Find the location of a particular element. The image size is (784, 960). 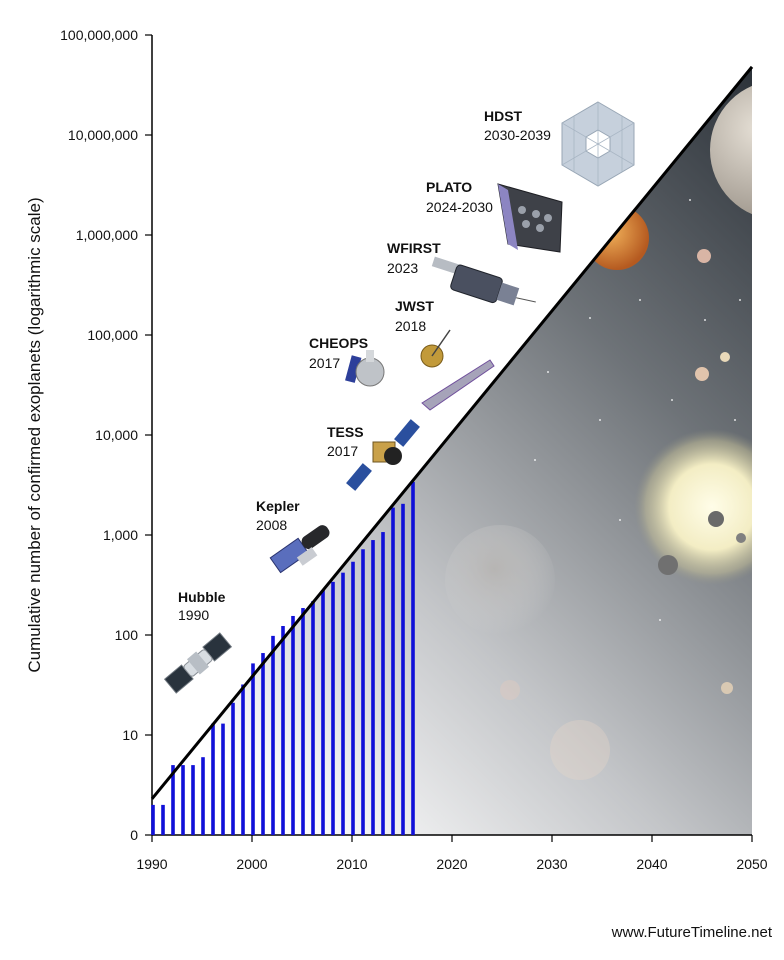

hdst-telescope-icon is located at coordinates (598, 144).